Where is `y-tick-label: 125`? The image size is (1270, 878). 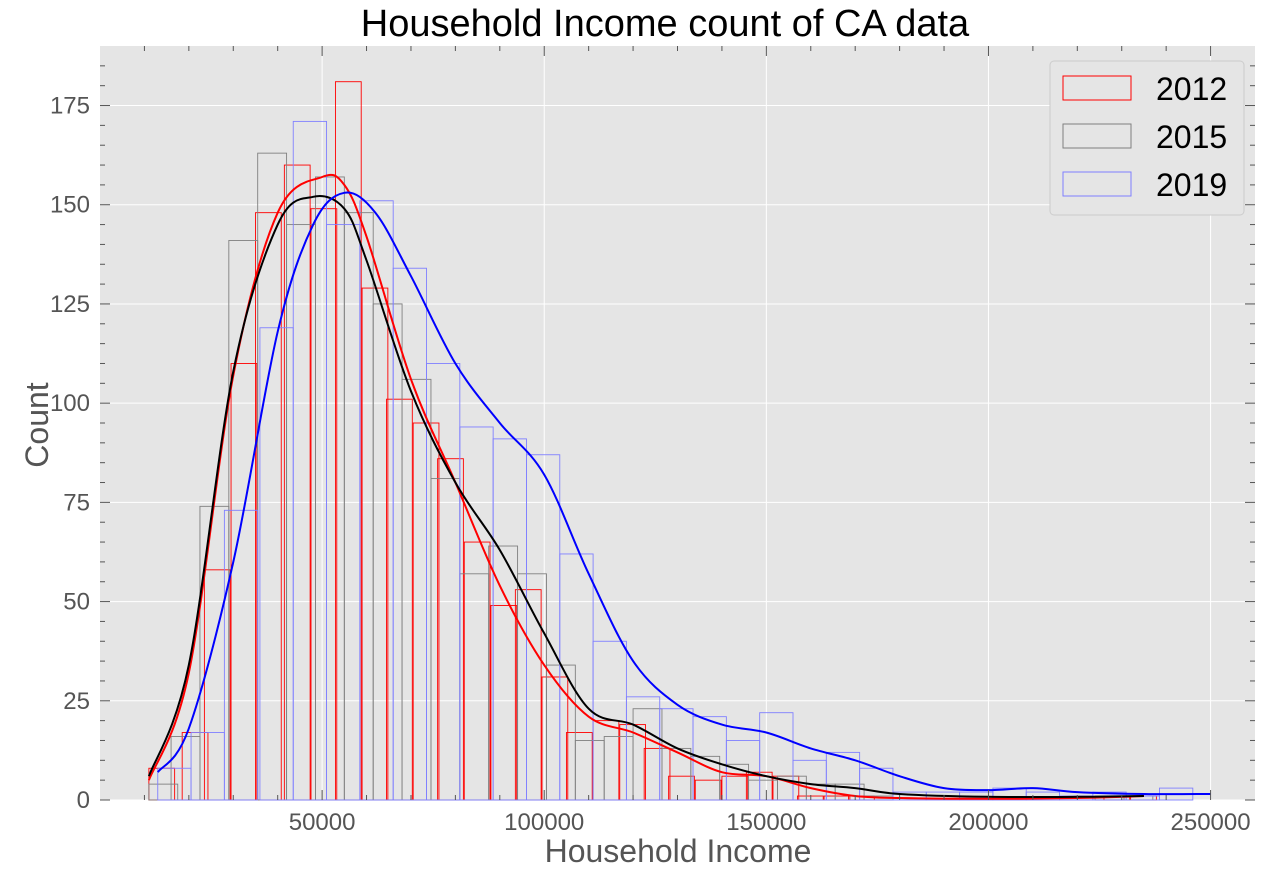 y-tick-label: 125 is located at coordinates (70, 304).